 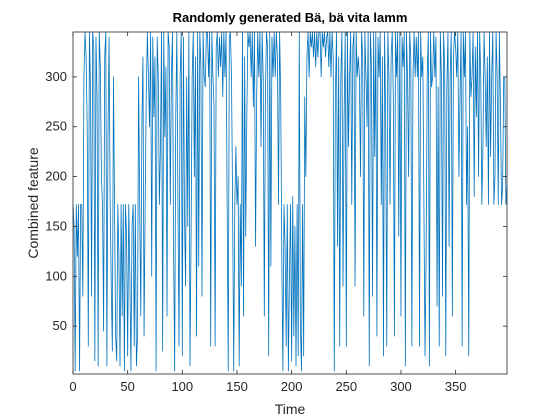 What do you see at coordinates (127, 386) in the screenshot?
I see `x-tick-label: 50` at bounding box center [127, 386].